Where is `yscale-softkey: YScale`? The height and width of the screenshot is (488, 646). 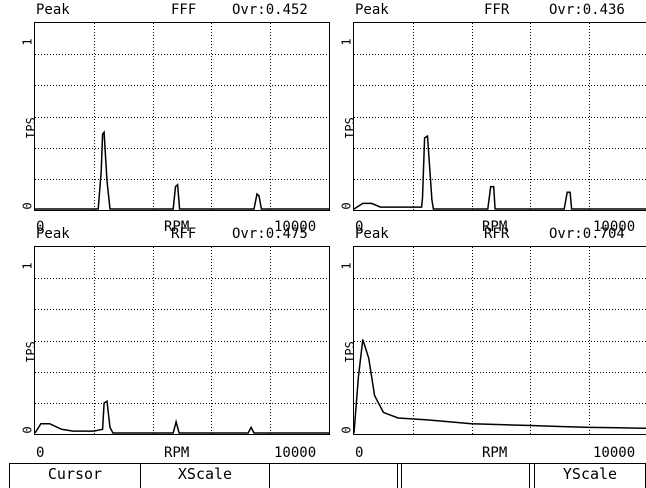
yscale-softkey: YScale is located at coordinates (590, 476).